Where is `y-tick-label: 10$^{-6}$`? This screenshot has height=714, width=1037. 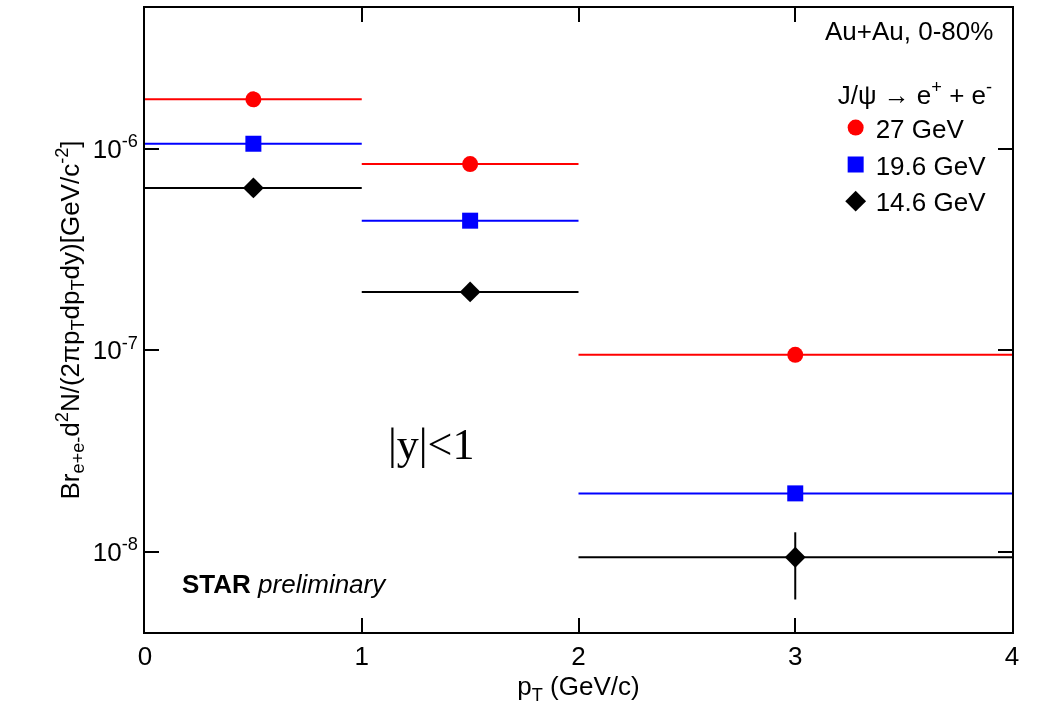
y-tick-label: 10$^{-6}$ is located at coordinates (115, 147).